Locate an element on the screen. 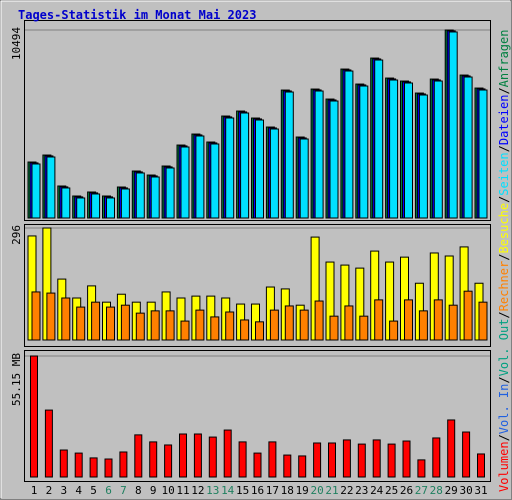  x-tick-label: 1 is located at coordinates (34, 490).